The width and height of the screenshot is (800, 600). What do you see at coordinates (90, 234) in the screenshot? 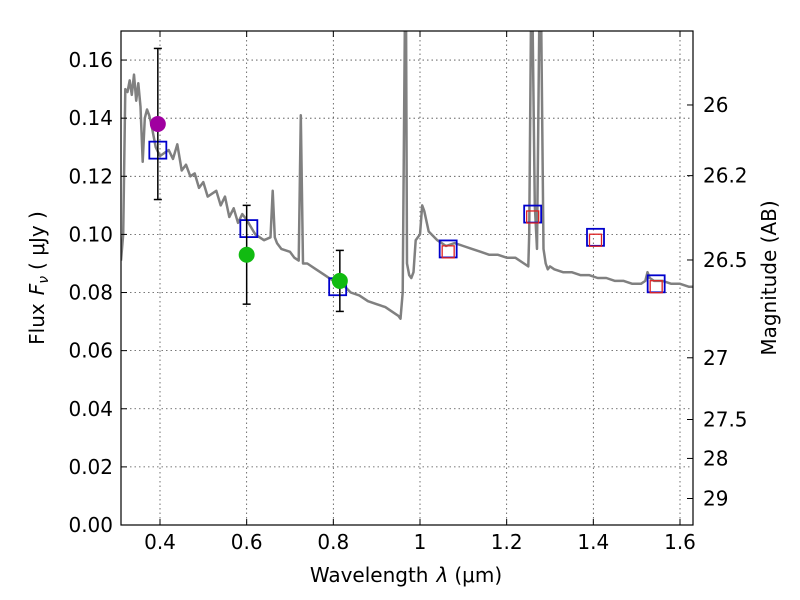
I see `y-tick-label: 0.10` at bounding box center [90, 234].